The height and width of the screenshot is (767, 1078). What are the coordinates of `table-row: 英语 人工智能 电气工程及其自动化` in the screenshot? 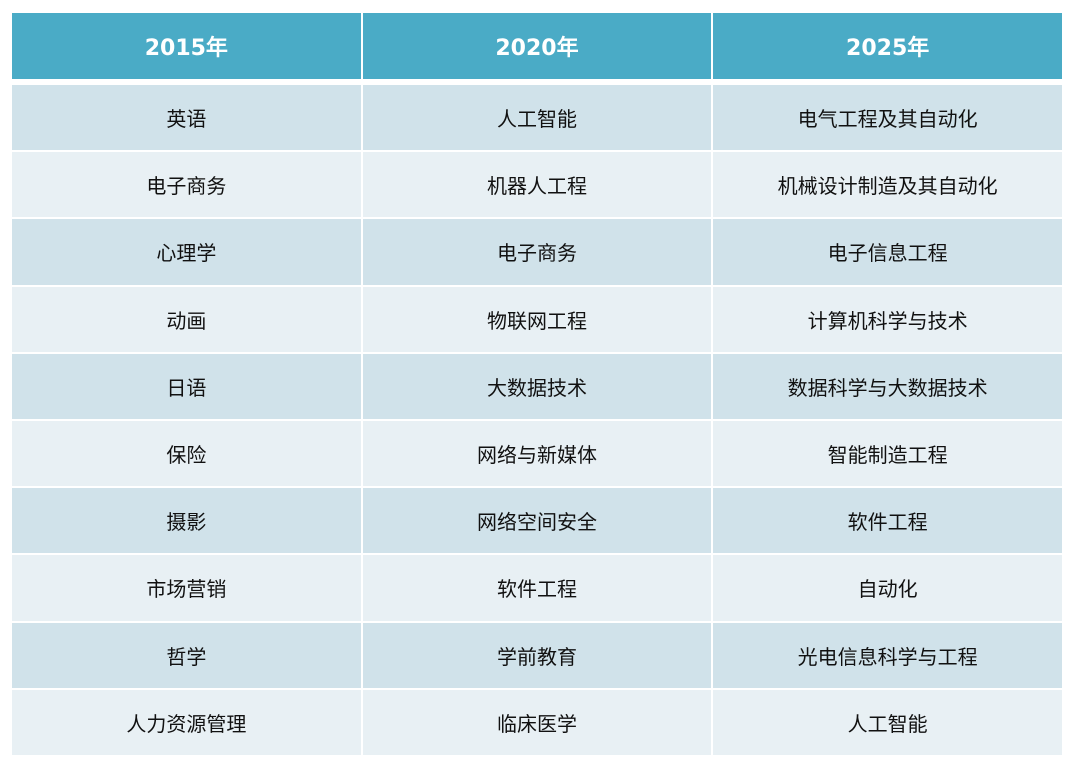 It's located at (537, 118).